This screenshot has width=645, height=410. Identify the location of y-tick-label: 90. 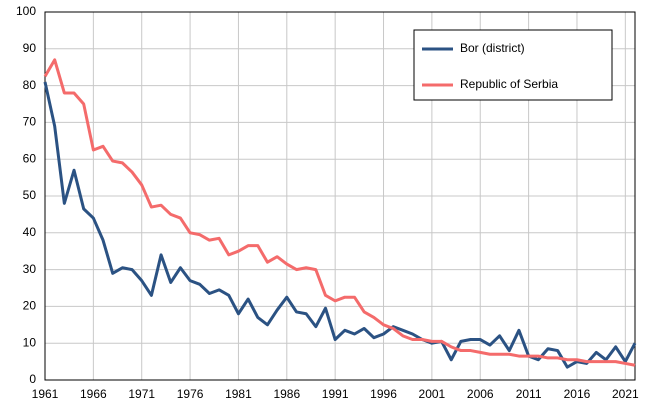
(30, 48).